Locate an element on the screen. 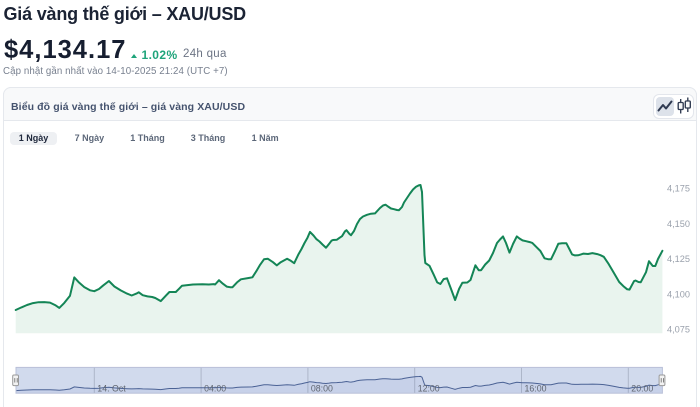  svg-text: 4,175 is located at coordinates (678, 189).